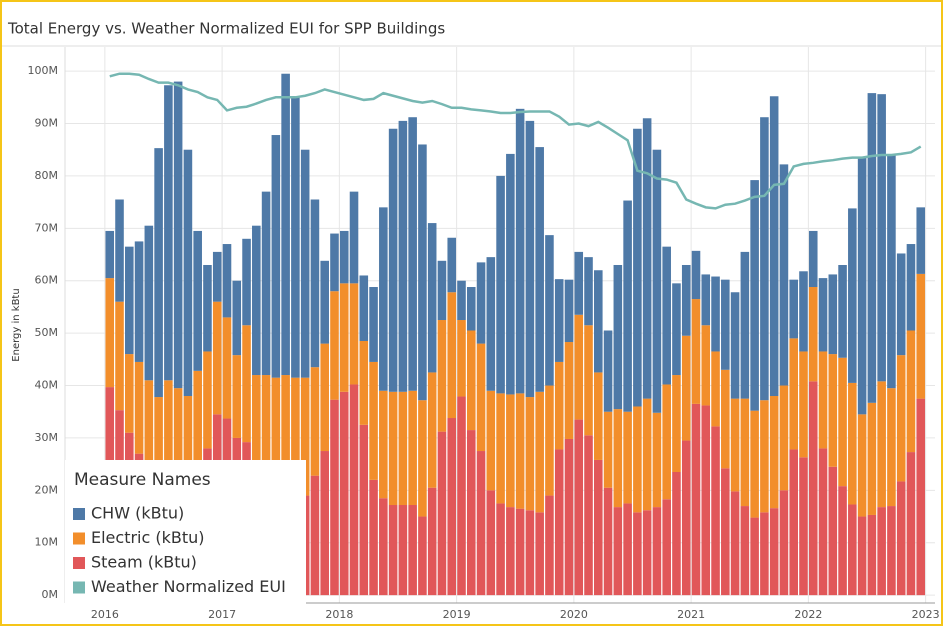  I want to click on x-tick-label: 2023, so click(926, 614).